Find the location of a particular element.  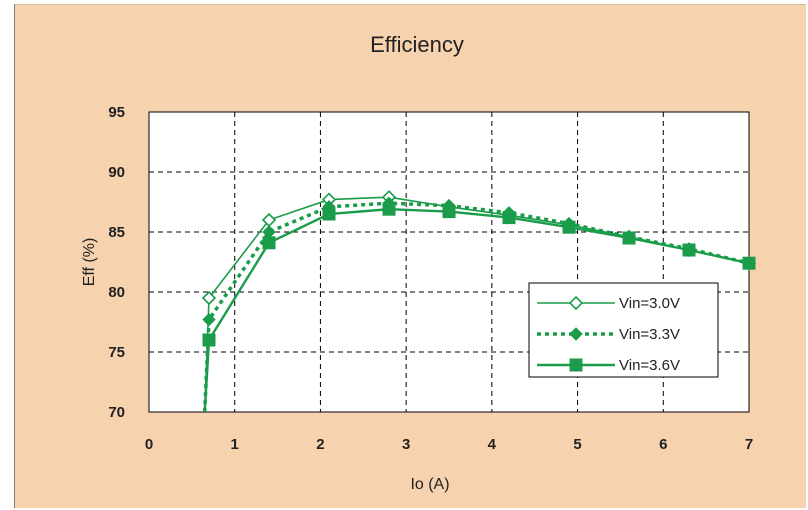

chart-title: Efficiency is located at coordinates (417, 44).